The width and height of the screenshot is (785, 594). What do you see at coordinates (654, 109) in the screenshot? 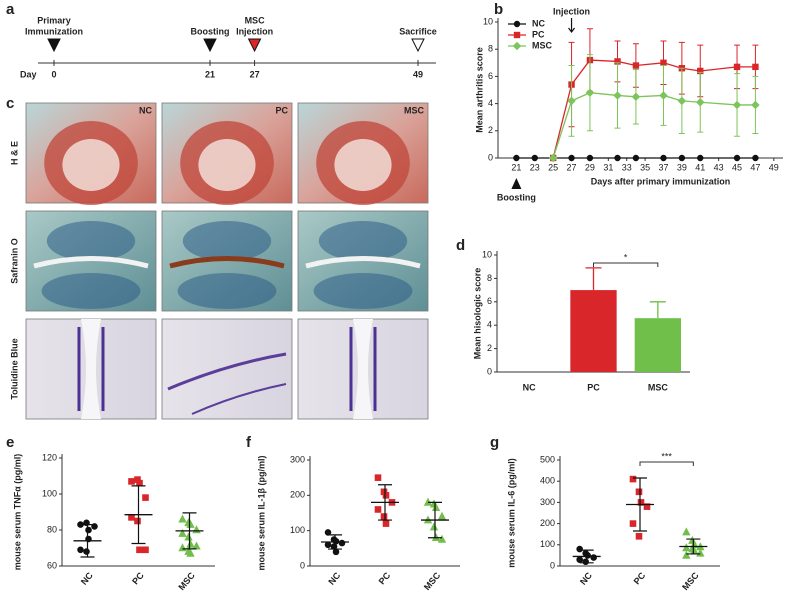
I see `series-line` at bounding box center [654, 109].